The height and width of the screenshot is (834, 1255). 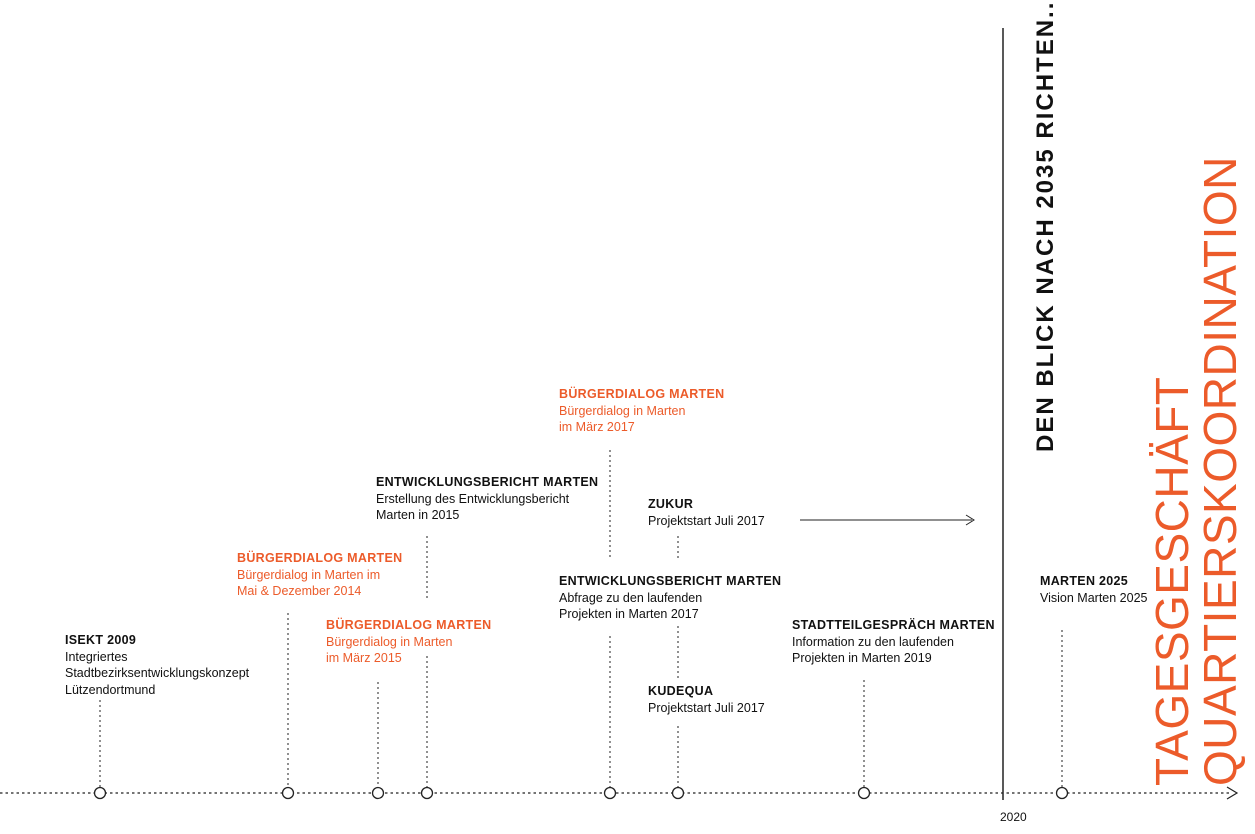 What do you see at coordinates (862, 658) in the screenshot?
I see `event-line: Projekten in Marten 2019` at bounding box center [862, 658].